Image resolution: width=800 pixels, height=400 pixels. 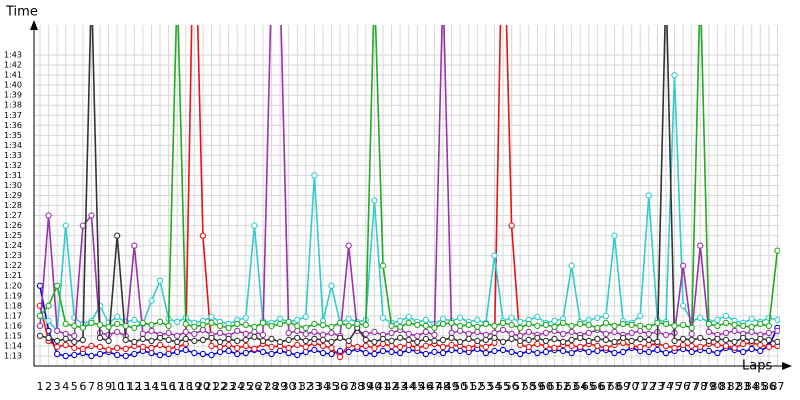 I want to click on y-tick-label: 1:14, so click(x=13, y=345).